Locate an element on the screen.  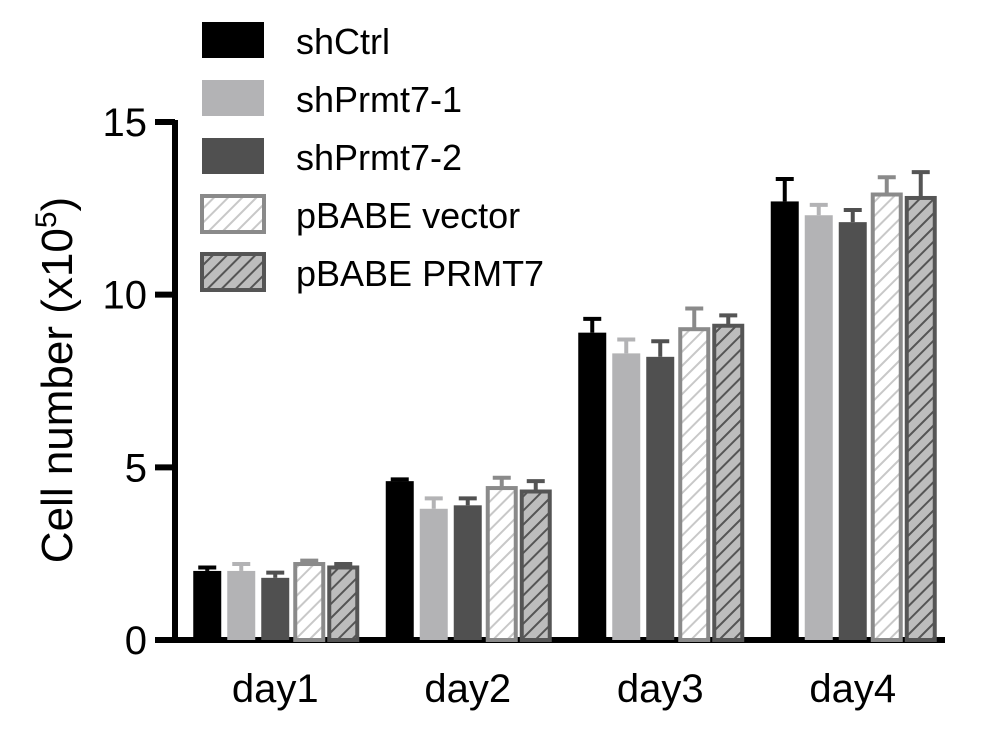
y-tick-label: 0 is located at coordinates (136, 641).